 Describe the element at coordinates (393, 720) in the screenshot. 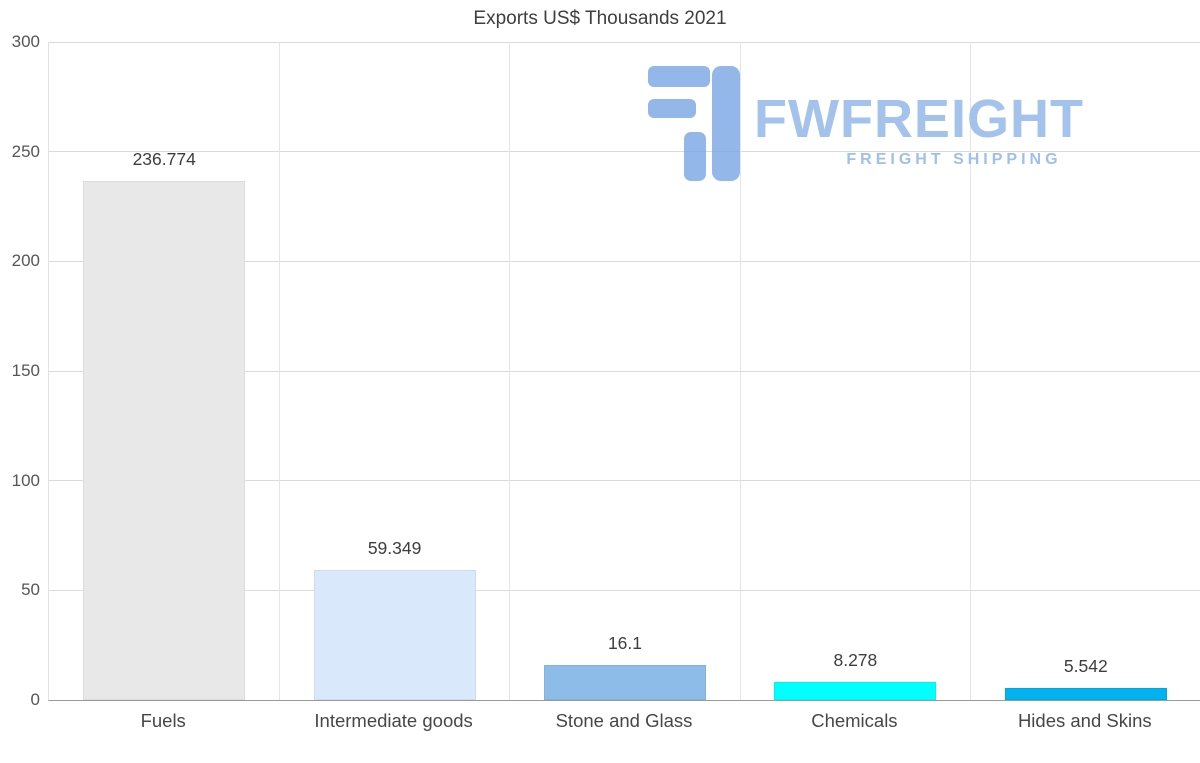

I see `category-label: Intermediate goods` at that location.